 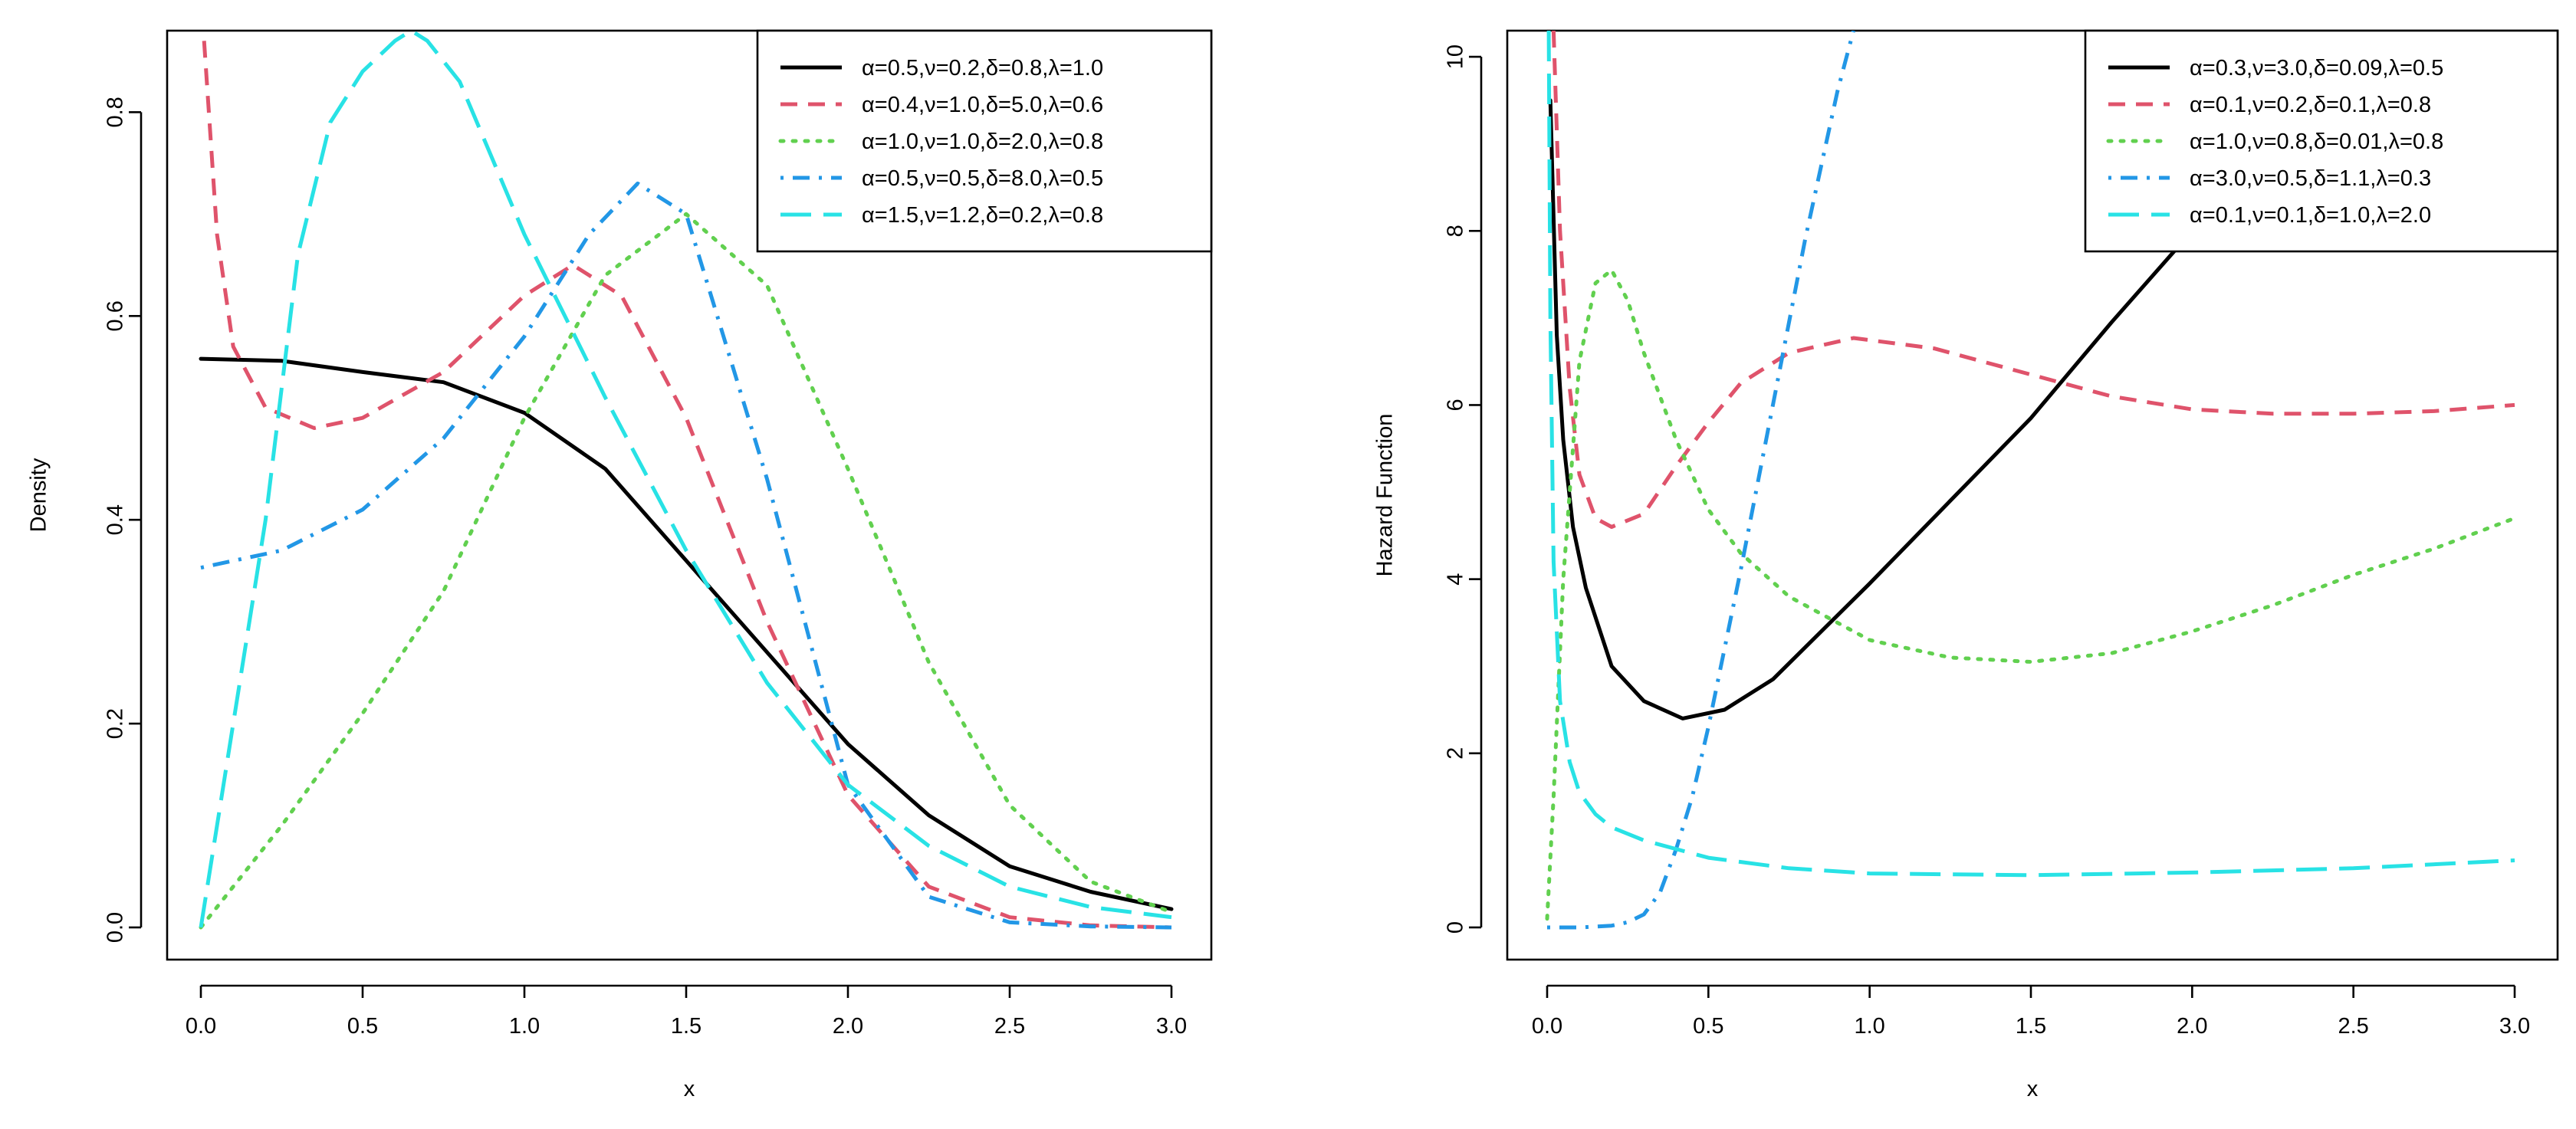 I want to click on legend-label-1: α=0.5,ν=0.2,δ=0.8,λ=1.0, so click(x=982, y=68).